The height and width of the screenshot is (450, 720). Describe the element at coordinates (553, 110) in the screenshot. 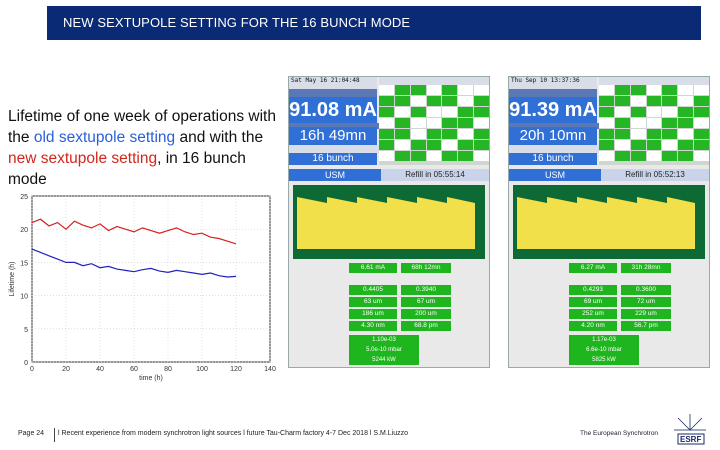

I see `panel-current: 91.39 mA` at that location.